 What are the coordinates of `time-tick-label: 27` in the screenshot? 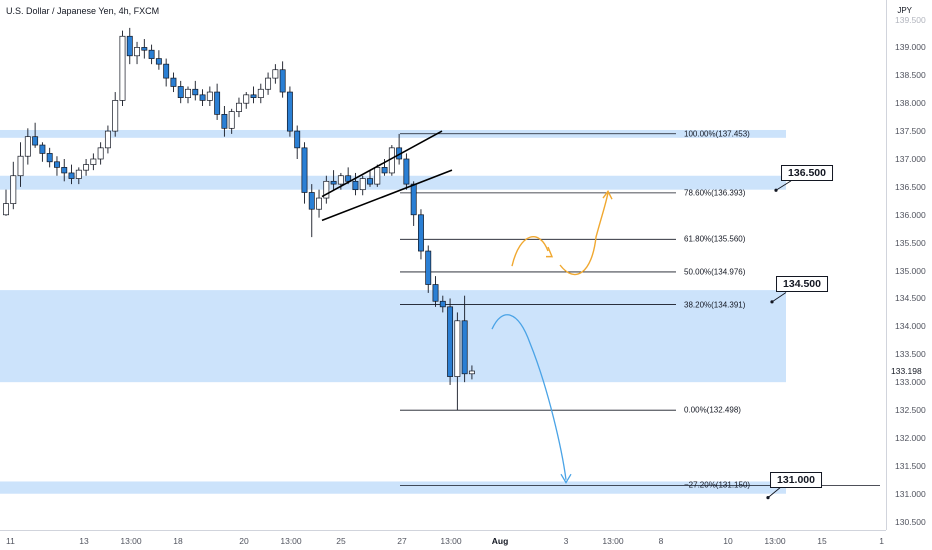 It's located at (402, 541).